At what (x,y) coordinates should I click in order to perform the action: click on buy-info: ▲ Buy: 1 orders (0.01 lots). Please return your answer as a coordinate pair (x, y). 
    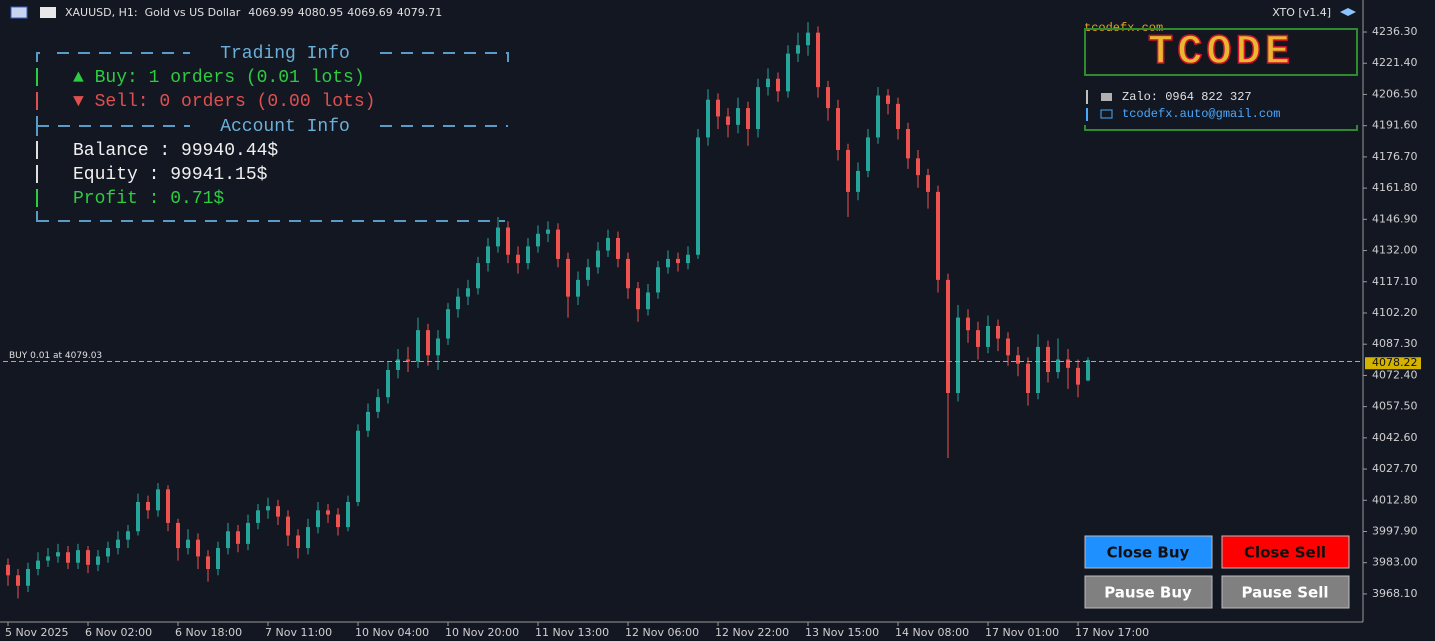
    Looking at the image, I should click on (219, 78).